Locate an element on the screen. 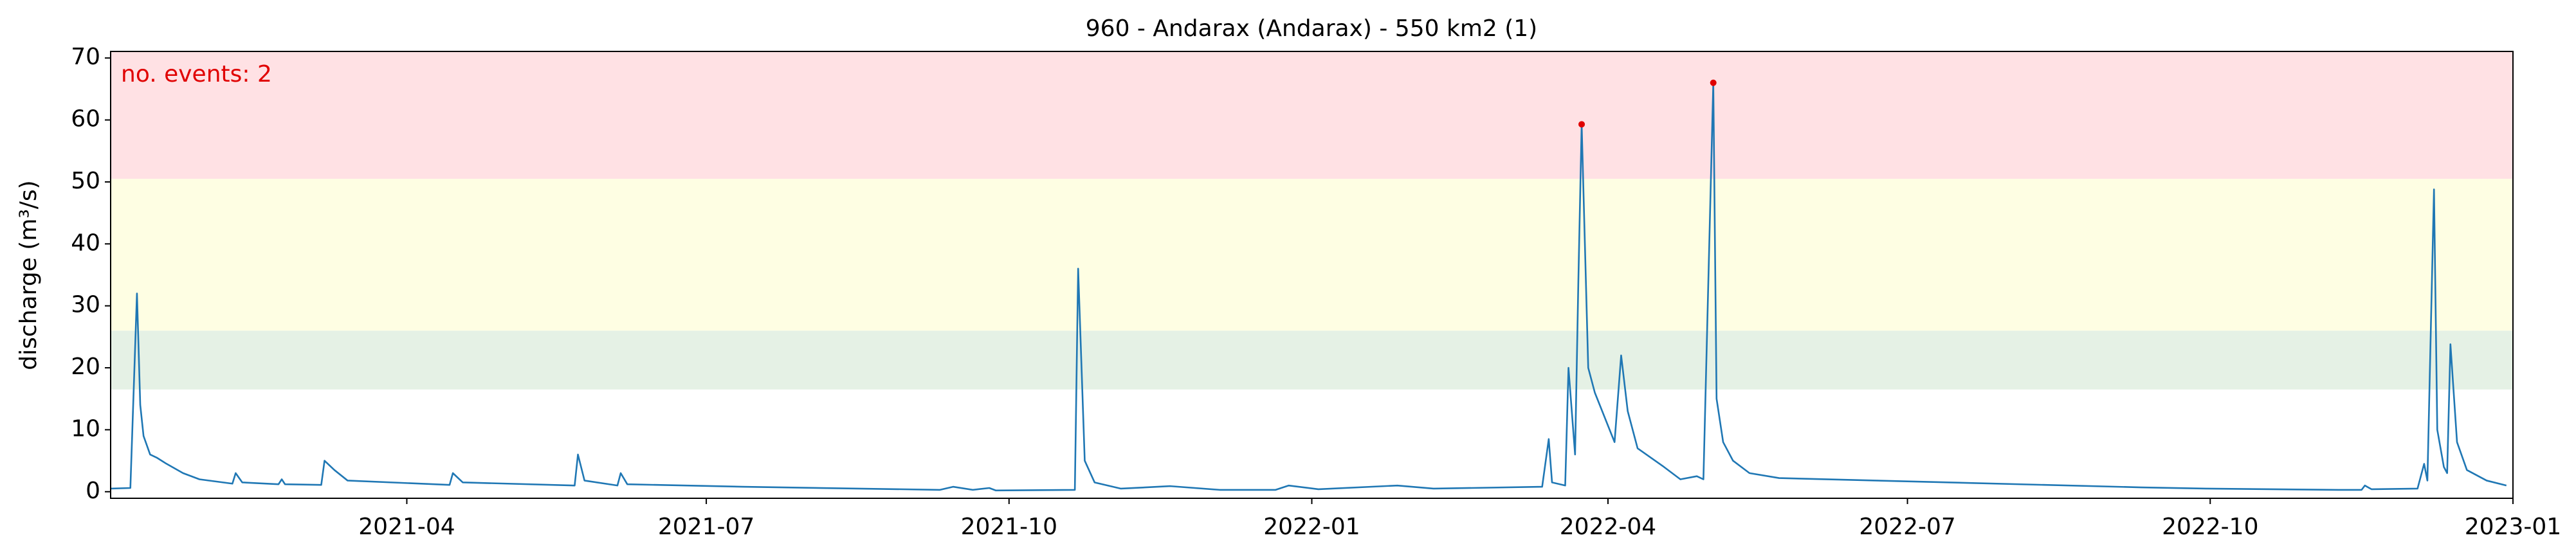 The image size is (2576, 560). y-tick-label: 40 is located at coordinates (85, 243).